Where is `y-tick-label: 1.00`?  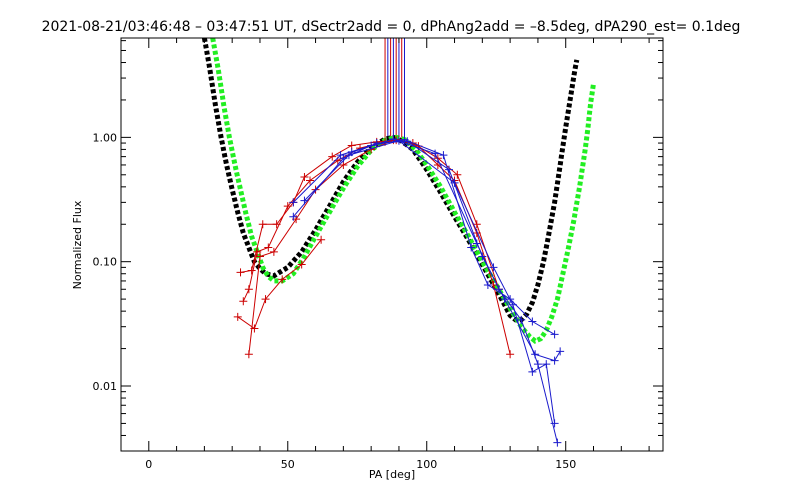
y-tick-label: 1.00 is located at coordinates (105, 137).